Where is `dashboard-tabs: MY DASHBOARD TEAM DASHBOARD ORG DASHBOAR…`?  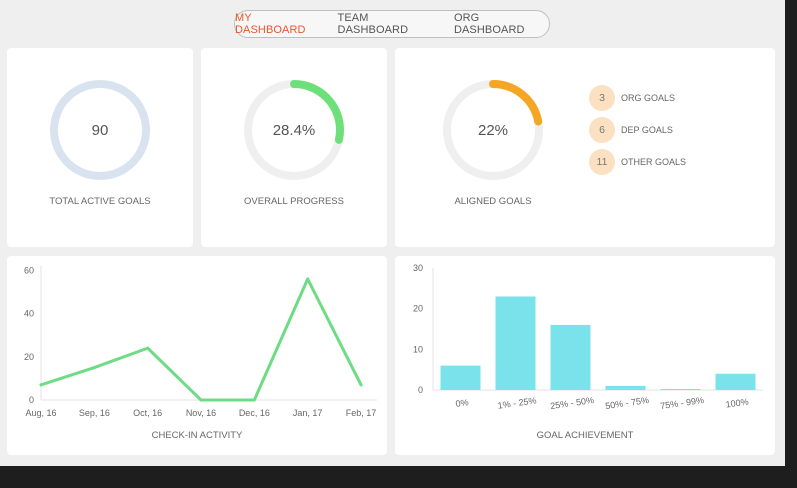 dashboard-tabs: MY DASHBOARD TEAM DASHBOARD ORG DASHBOAR… is located at coordinates (392, 24).